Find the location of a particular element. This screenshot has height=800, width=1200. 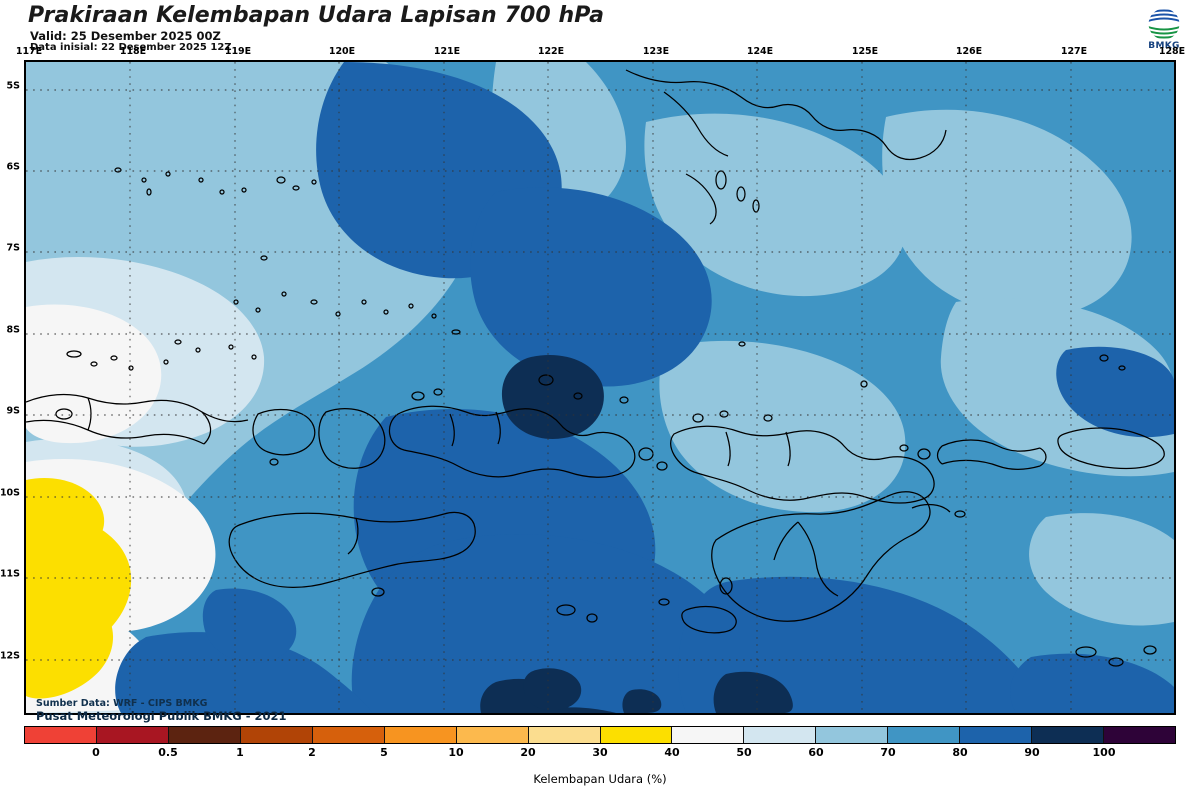

lon-tick-118e: 118E is located at coordinates (133, 51).